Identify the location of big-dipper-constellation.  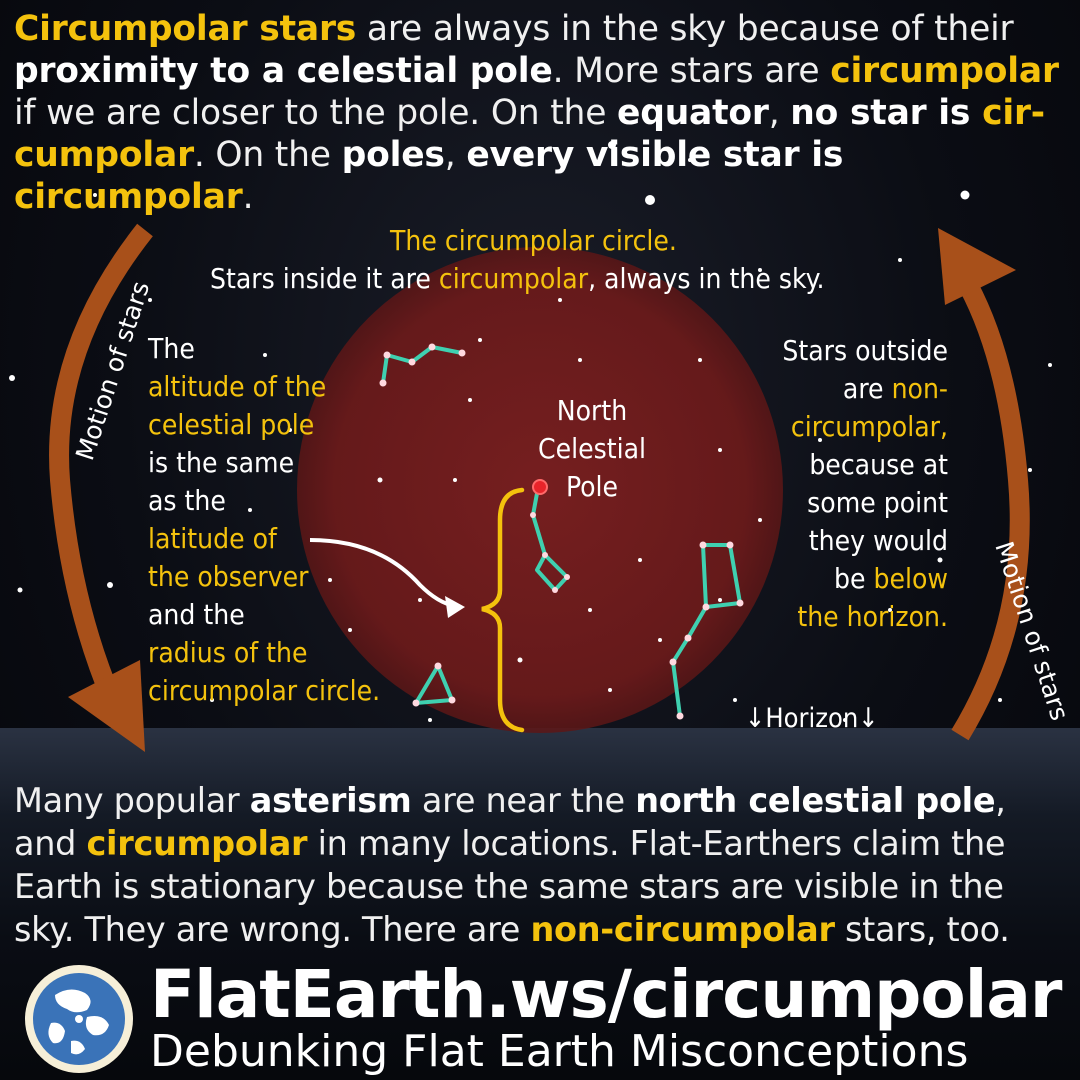
(706, 630).